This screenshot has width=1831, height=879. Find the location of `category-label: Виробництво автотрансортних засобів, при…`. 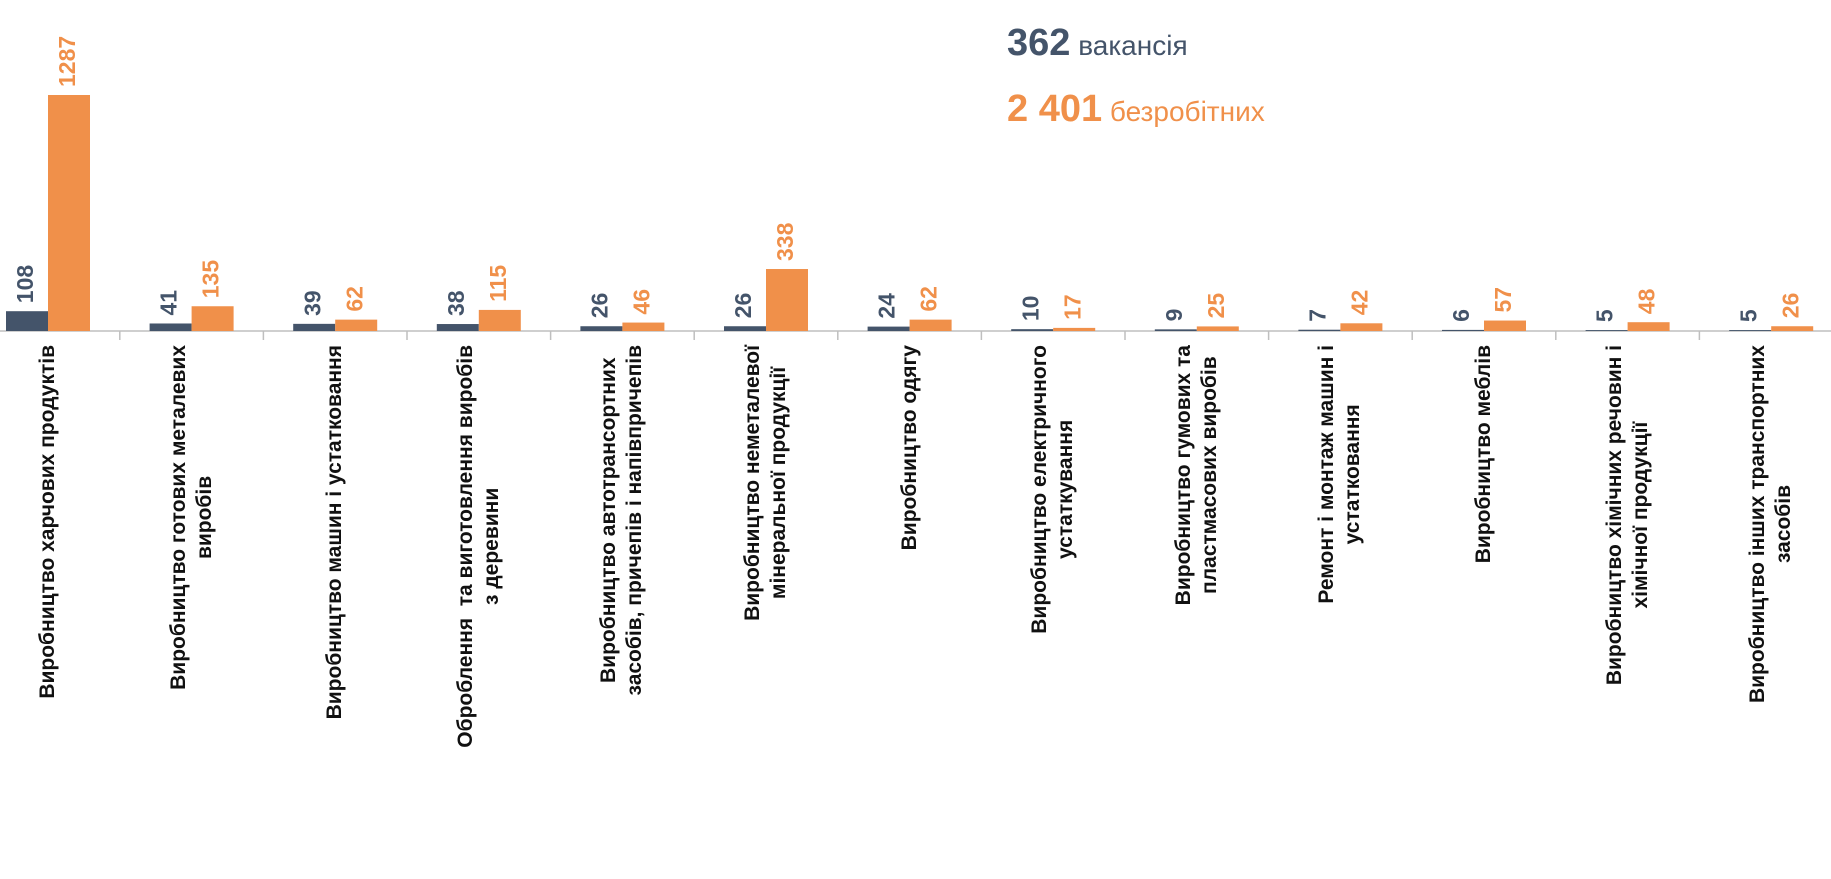

category-label: Виробництво автотрансортних засобів, при… is located at coordinates (622, 520).